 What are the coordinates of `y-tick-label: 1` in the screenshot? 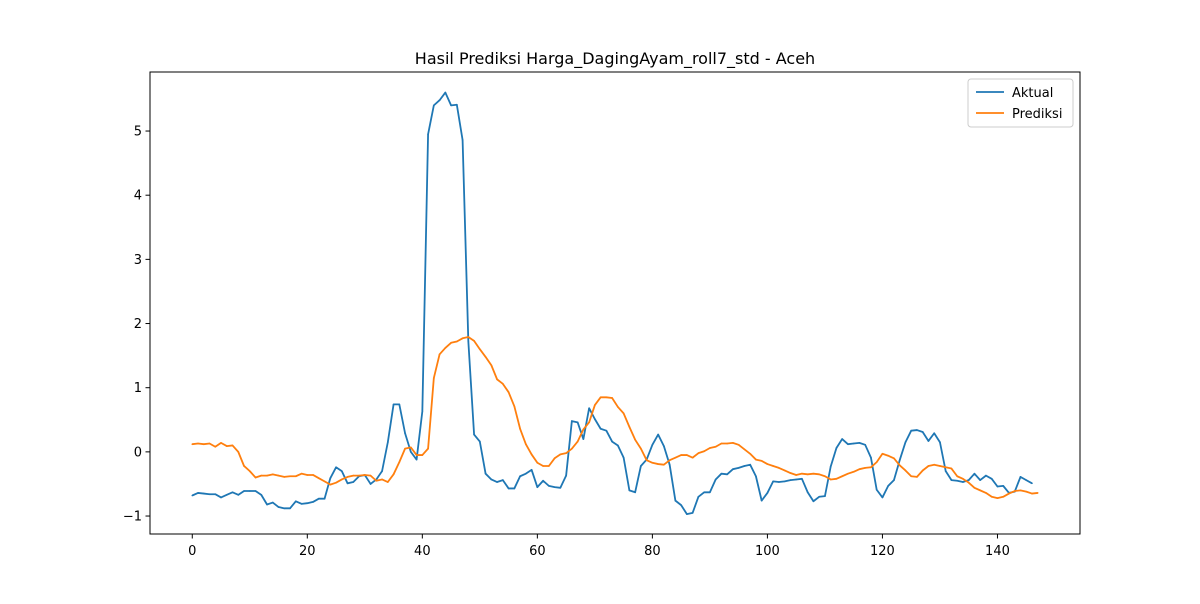 It's located at (138, 388).